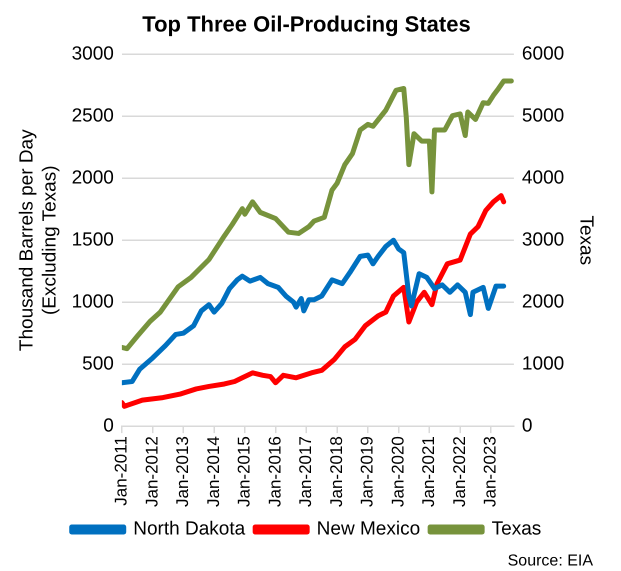  Describe the element at coordinates (306, 471) in the screenshot. I see `x-tick-label: Jan-2017` at that location.